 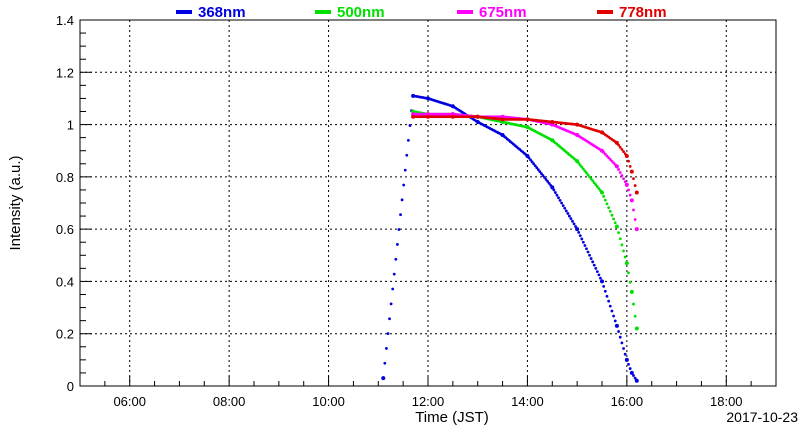 I want to click on x-tick-label: 06:00, so click(x=129, y=401).